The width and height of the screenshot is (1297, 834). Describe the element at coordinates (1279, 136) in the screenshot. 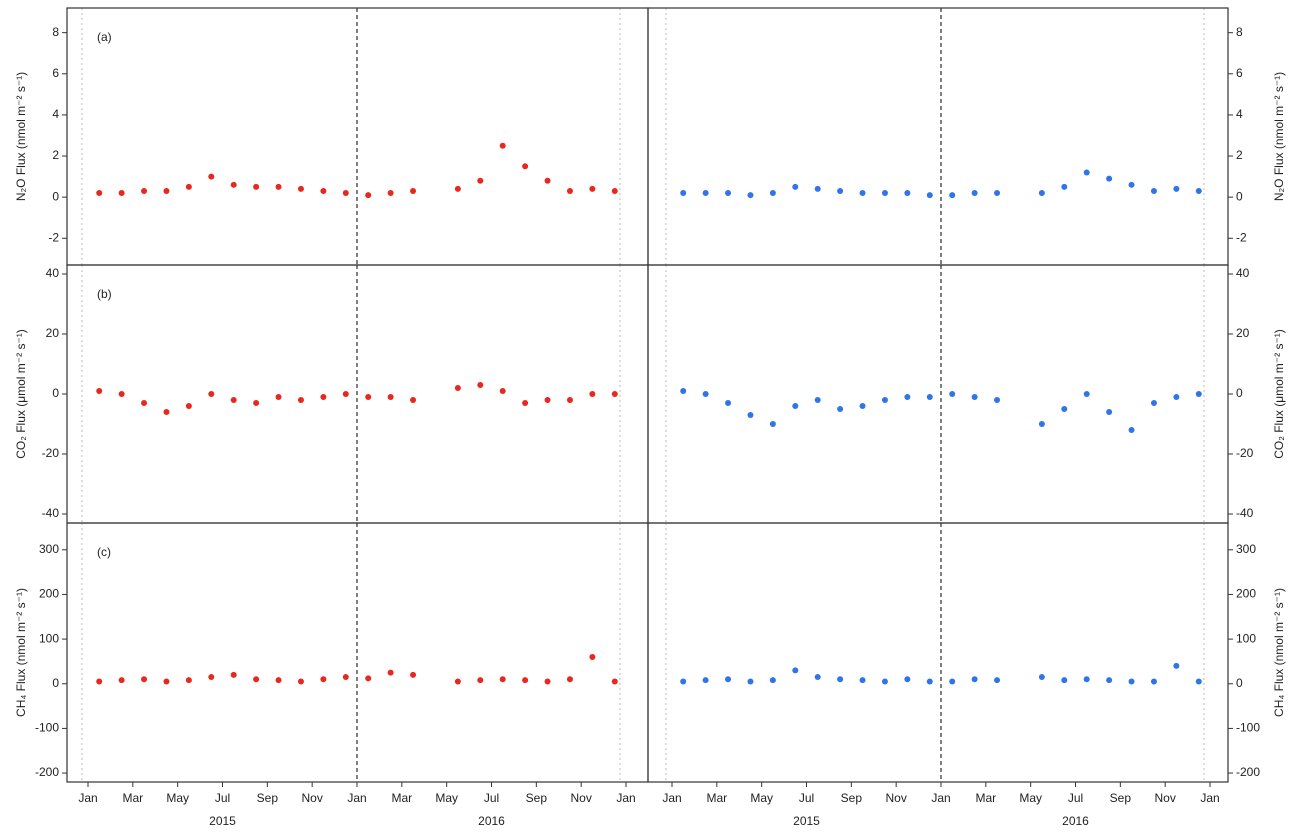

I see `y-axis-label: N₂O Flux (nmol m⁻² s⁻¹)` at that location.